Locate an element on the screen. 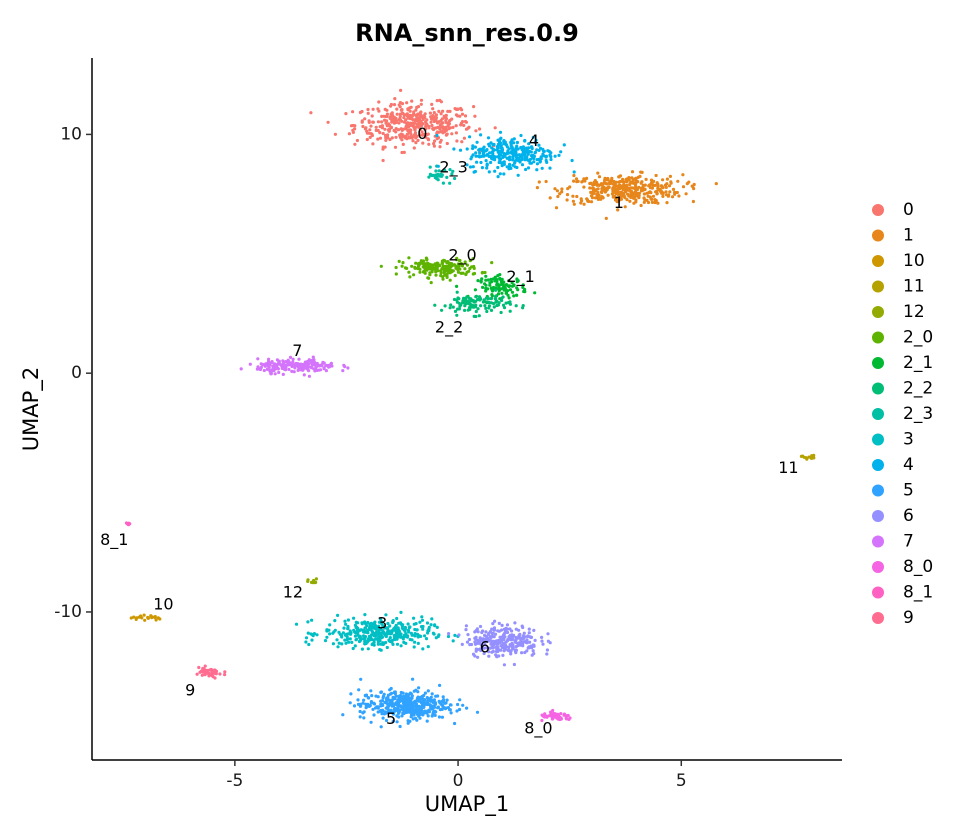 The width and height of the screenshot is (960, 840). cluster-label-2_2: 2_2 is located at coordinates (449, 327).